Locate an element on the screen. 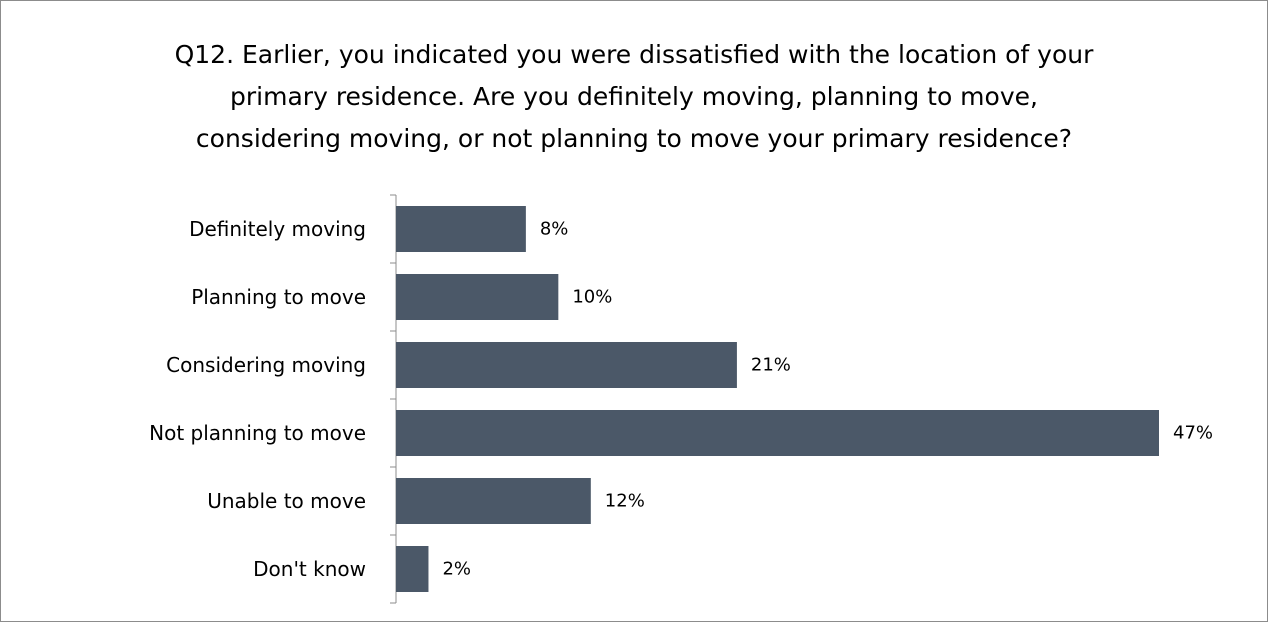  data-label: 12% is located at coordinates (625, 501).